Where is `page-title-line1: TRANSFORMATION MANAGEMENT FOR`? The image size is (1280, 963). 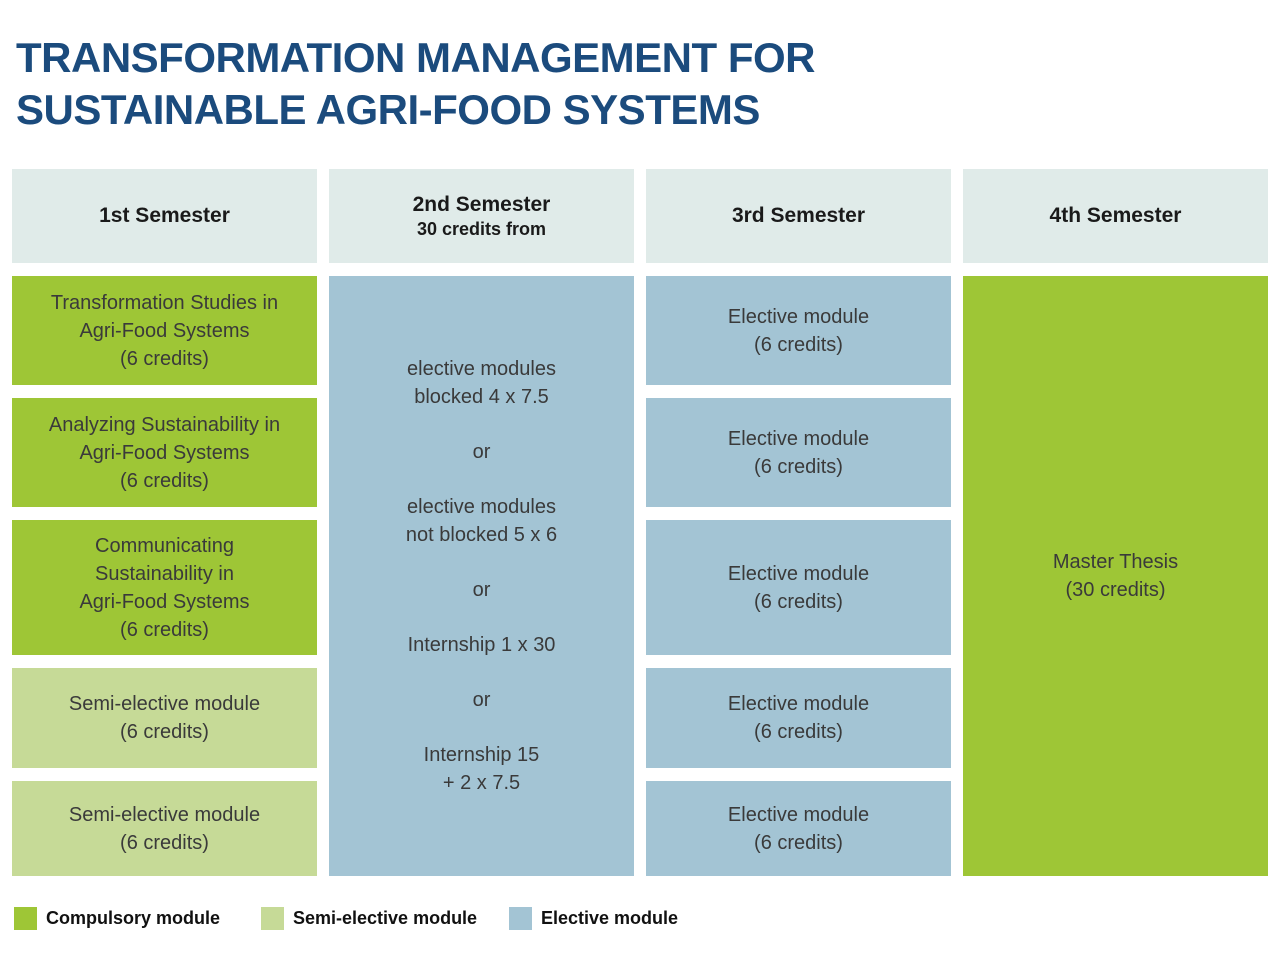
page-title-line1: TRANSFORMATION MANAGEMENT FOR is located at coordinates (415, 57).